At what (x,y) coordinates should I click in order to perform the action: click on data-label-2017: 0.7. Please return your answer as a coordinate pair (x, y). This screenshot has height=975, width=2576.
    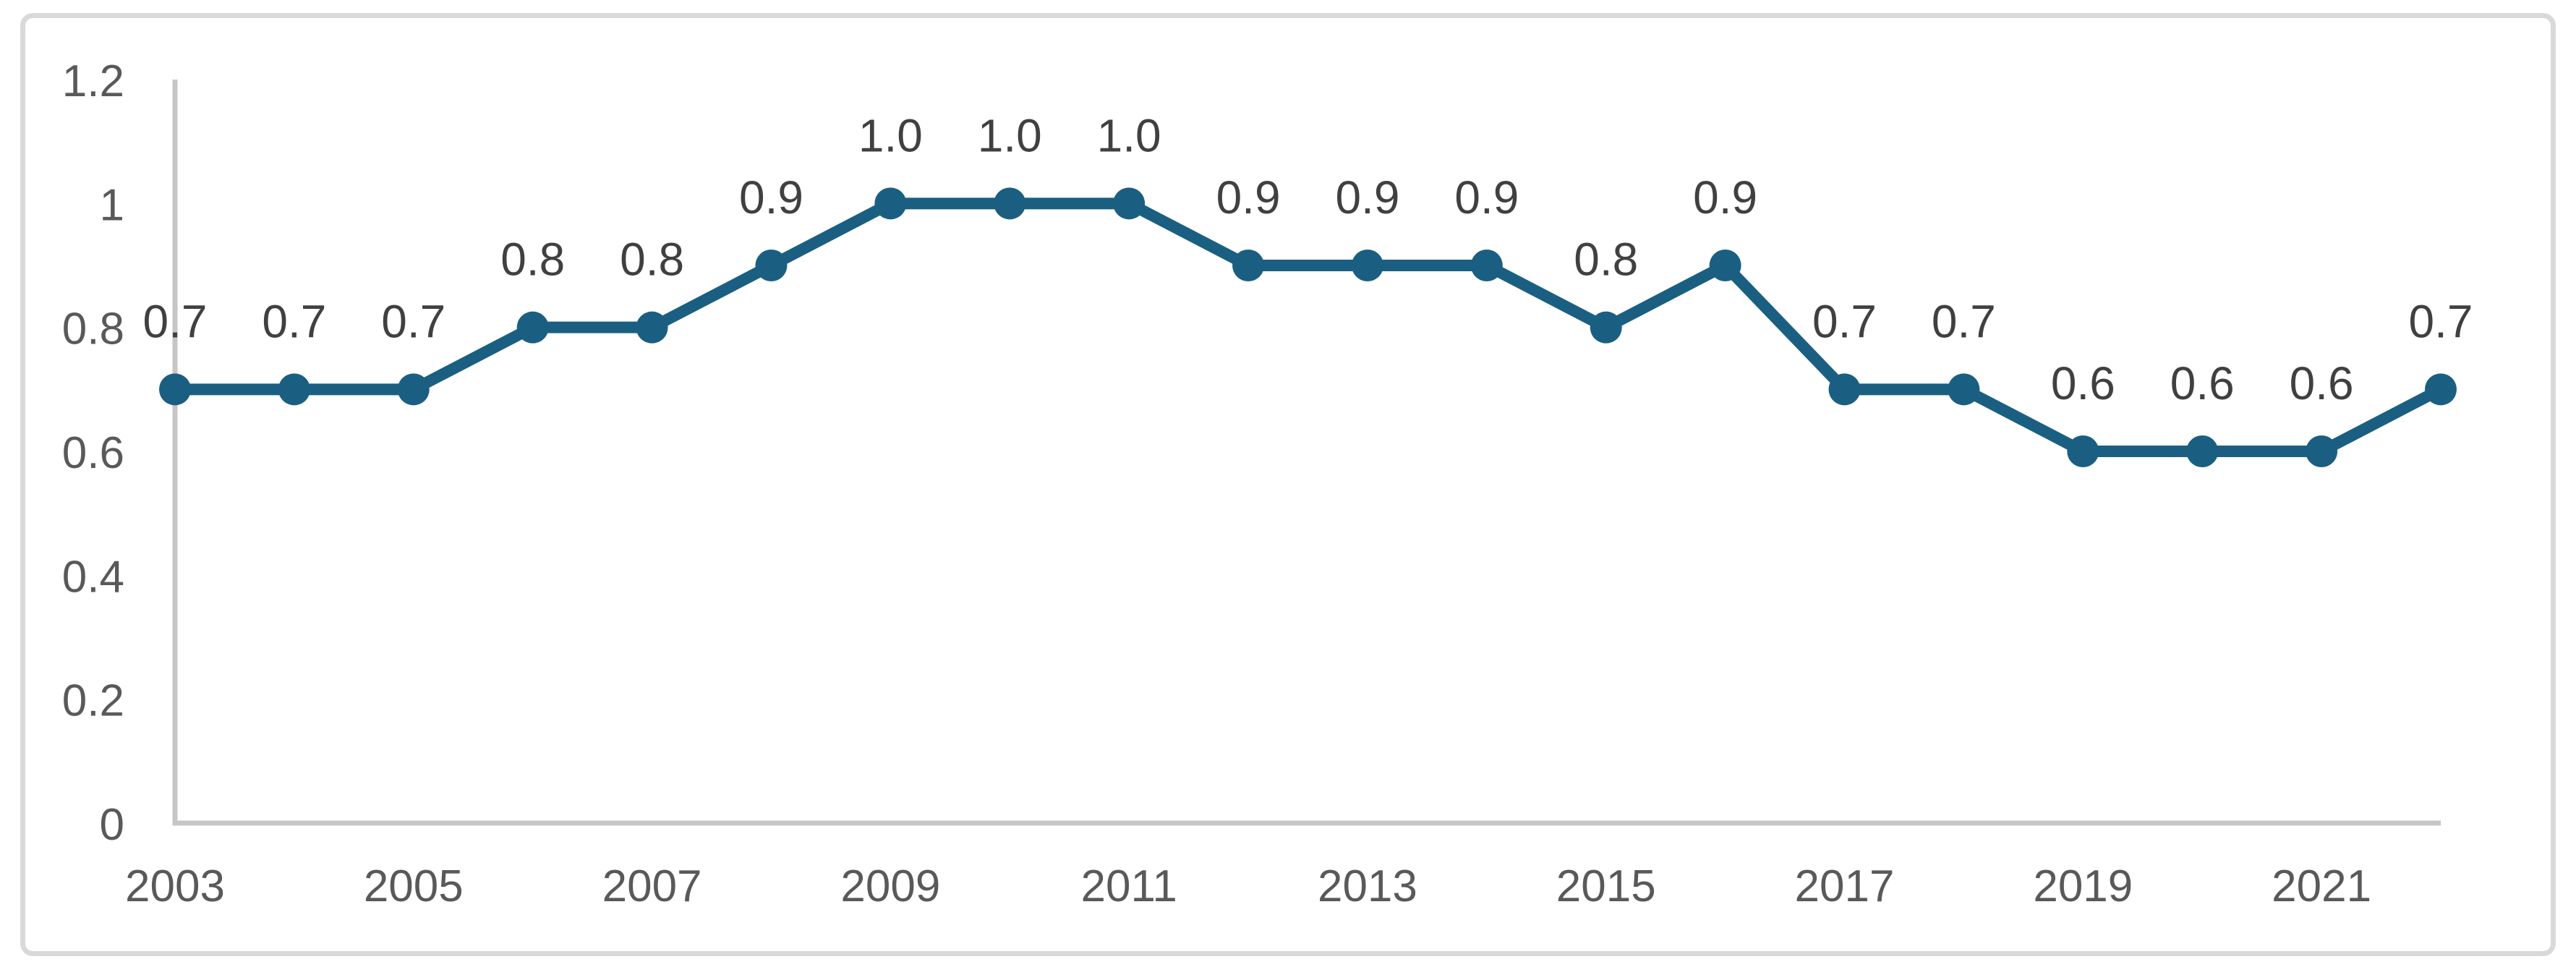
    Looking at the image, I should click on (1844, 321).